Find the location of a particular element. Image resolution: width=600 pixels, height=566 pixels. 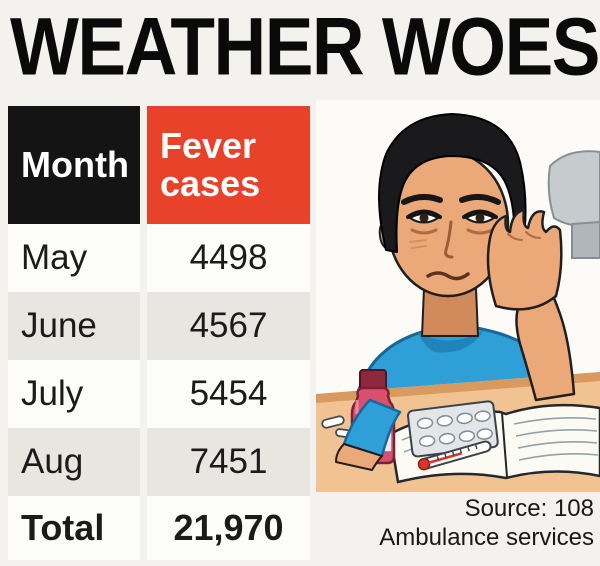

source-line2: Ambulance services is located at coordinates (486, 538).